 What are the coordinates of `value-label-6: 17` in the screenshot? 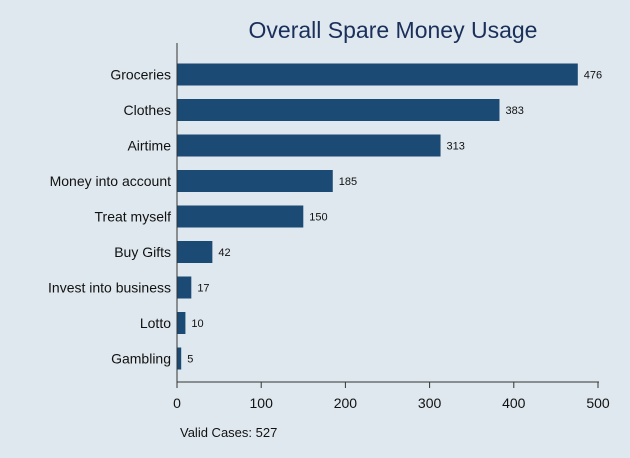 It's located at (203, 289).